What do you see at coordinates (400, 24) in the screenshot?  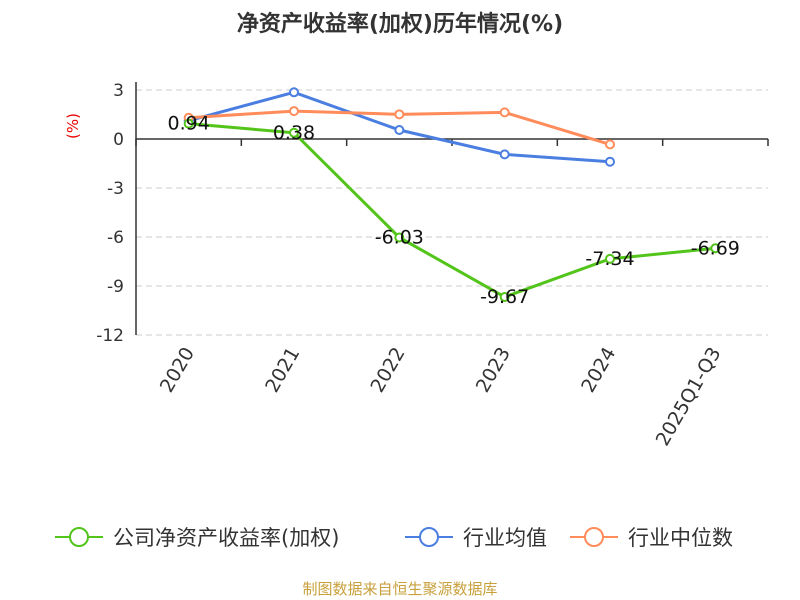 I see `chart-title: 净资产收益率(加权)历年情况(%)` at bounding box center [400, 24].